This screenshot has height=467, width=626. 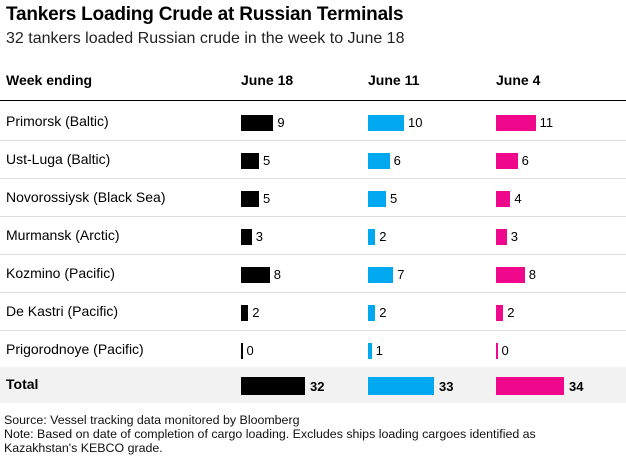 I want to click on value-label-kozmino-pacific-1: 7, so click(x=401, y=274).